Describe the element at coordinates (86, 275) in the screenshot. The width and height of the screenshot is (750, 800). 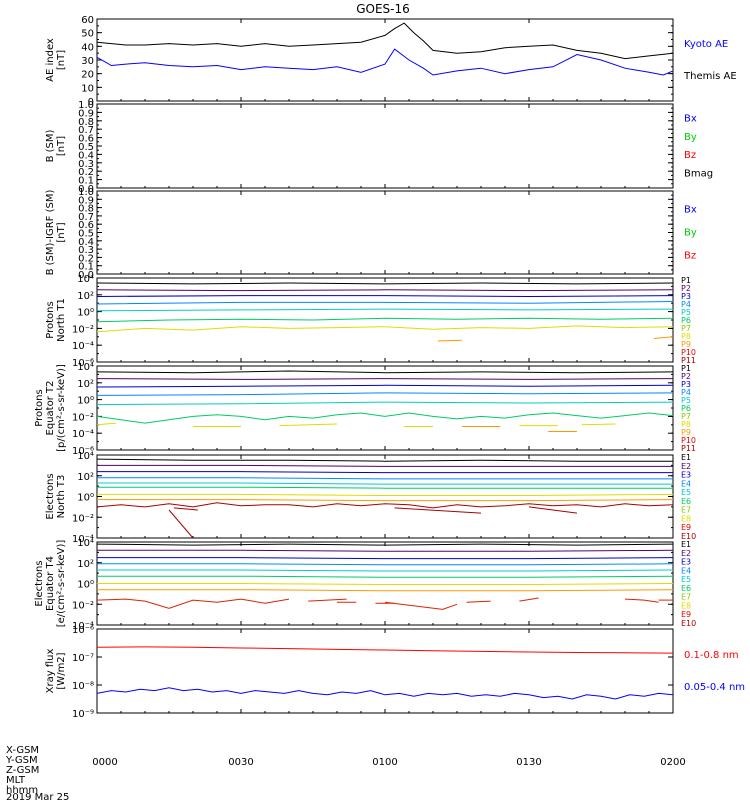
I see `y-tick-label: 0.0` at that location.